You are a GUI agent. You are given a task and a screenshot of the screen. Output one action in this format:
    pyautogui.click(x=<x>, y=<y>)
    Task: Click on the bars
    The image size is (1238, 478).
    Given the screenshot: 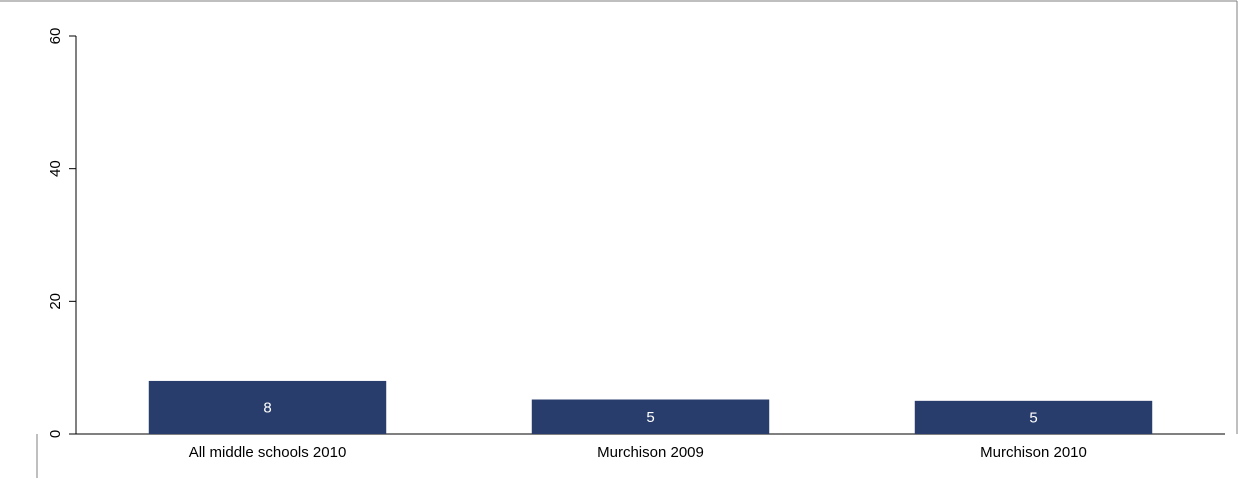 What is the action you would take?
    pyautogui.click(x=650, y=407)
    